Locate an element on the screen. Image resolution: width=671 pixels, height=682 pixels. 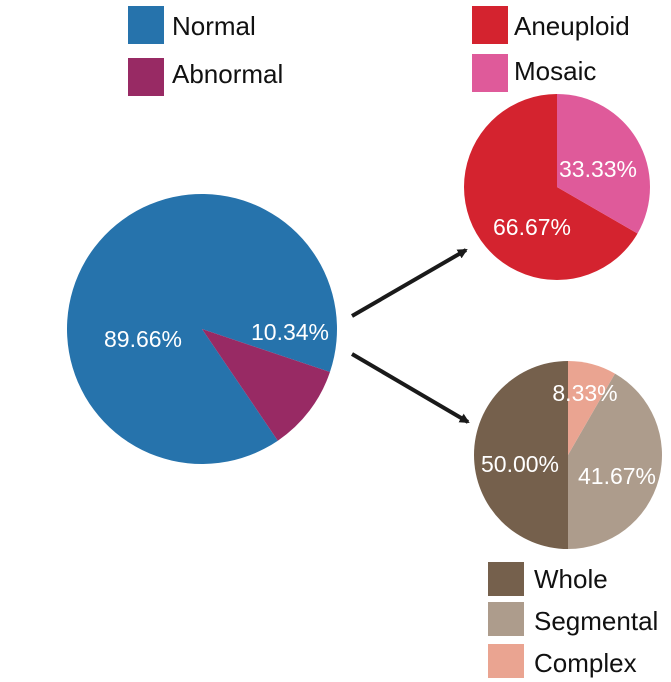
legend-swatch-whole is located at coordinates (506, 579).